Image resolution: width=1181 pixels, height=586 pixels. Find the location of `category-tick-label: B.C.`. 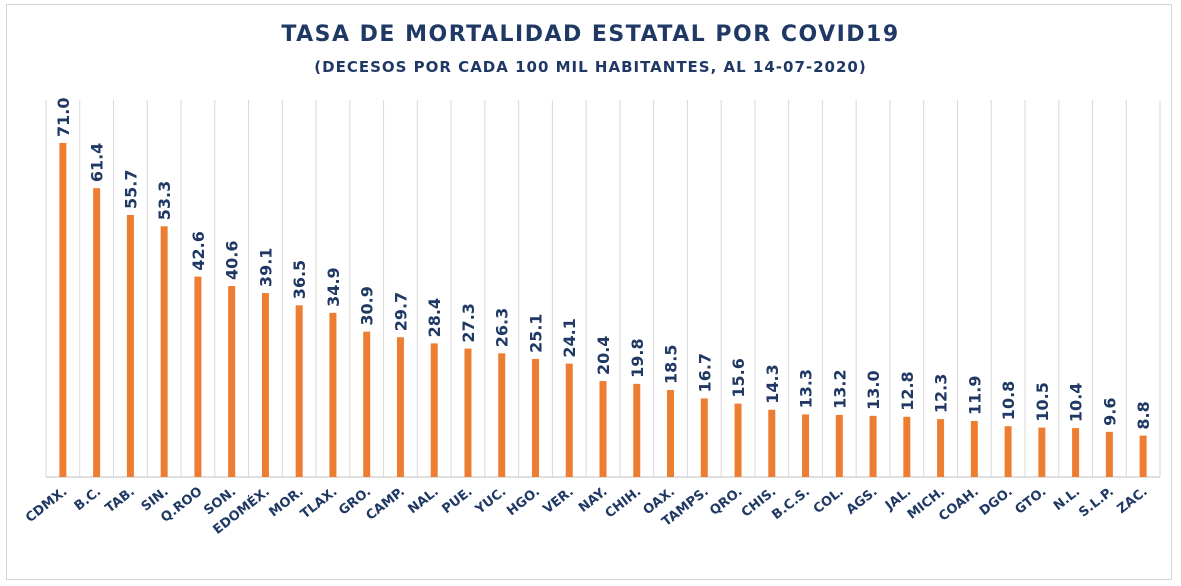

category-tick-label: B.C. is located at coordinates (88, 499).